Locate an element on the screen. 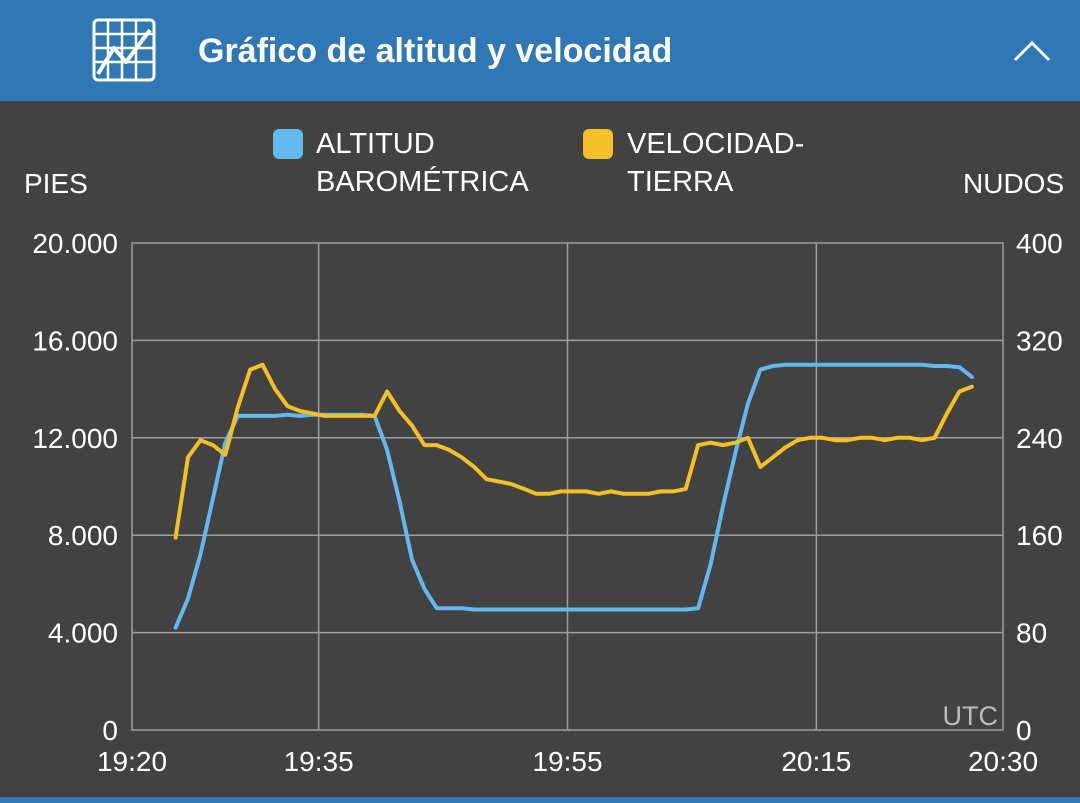  y-right-axis-title: NUDOS is located at coordinates (1014, 183).